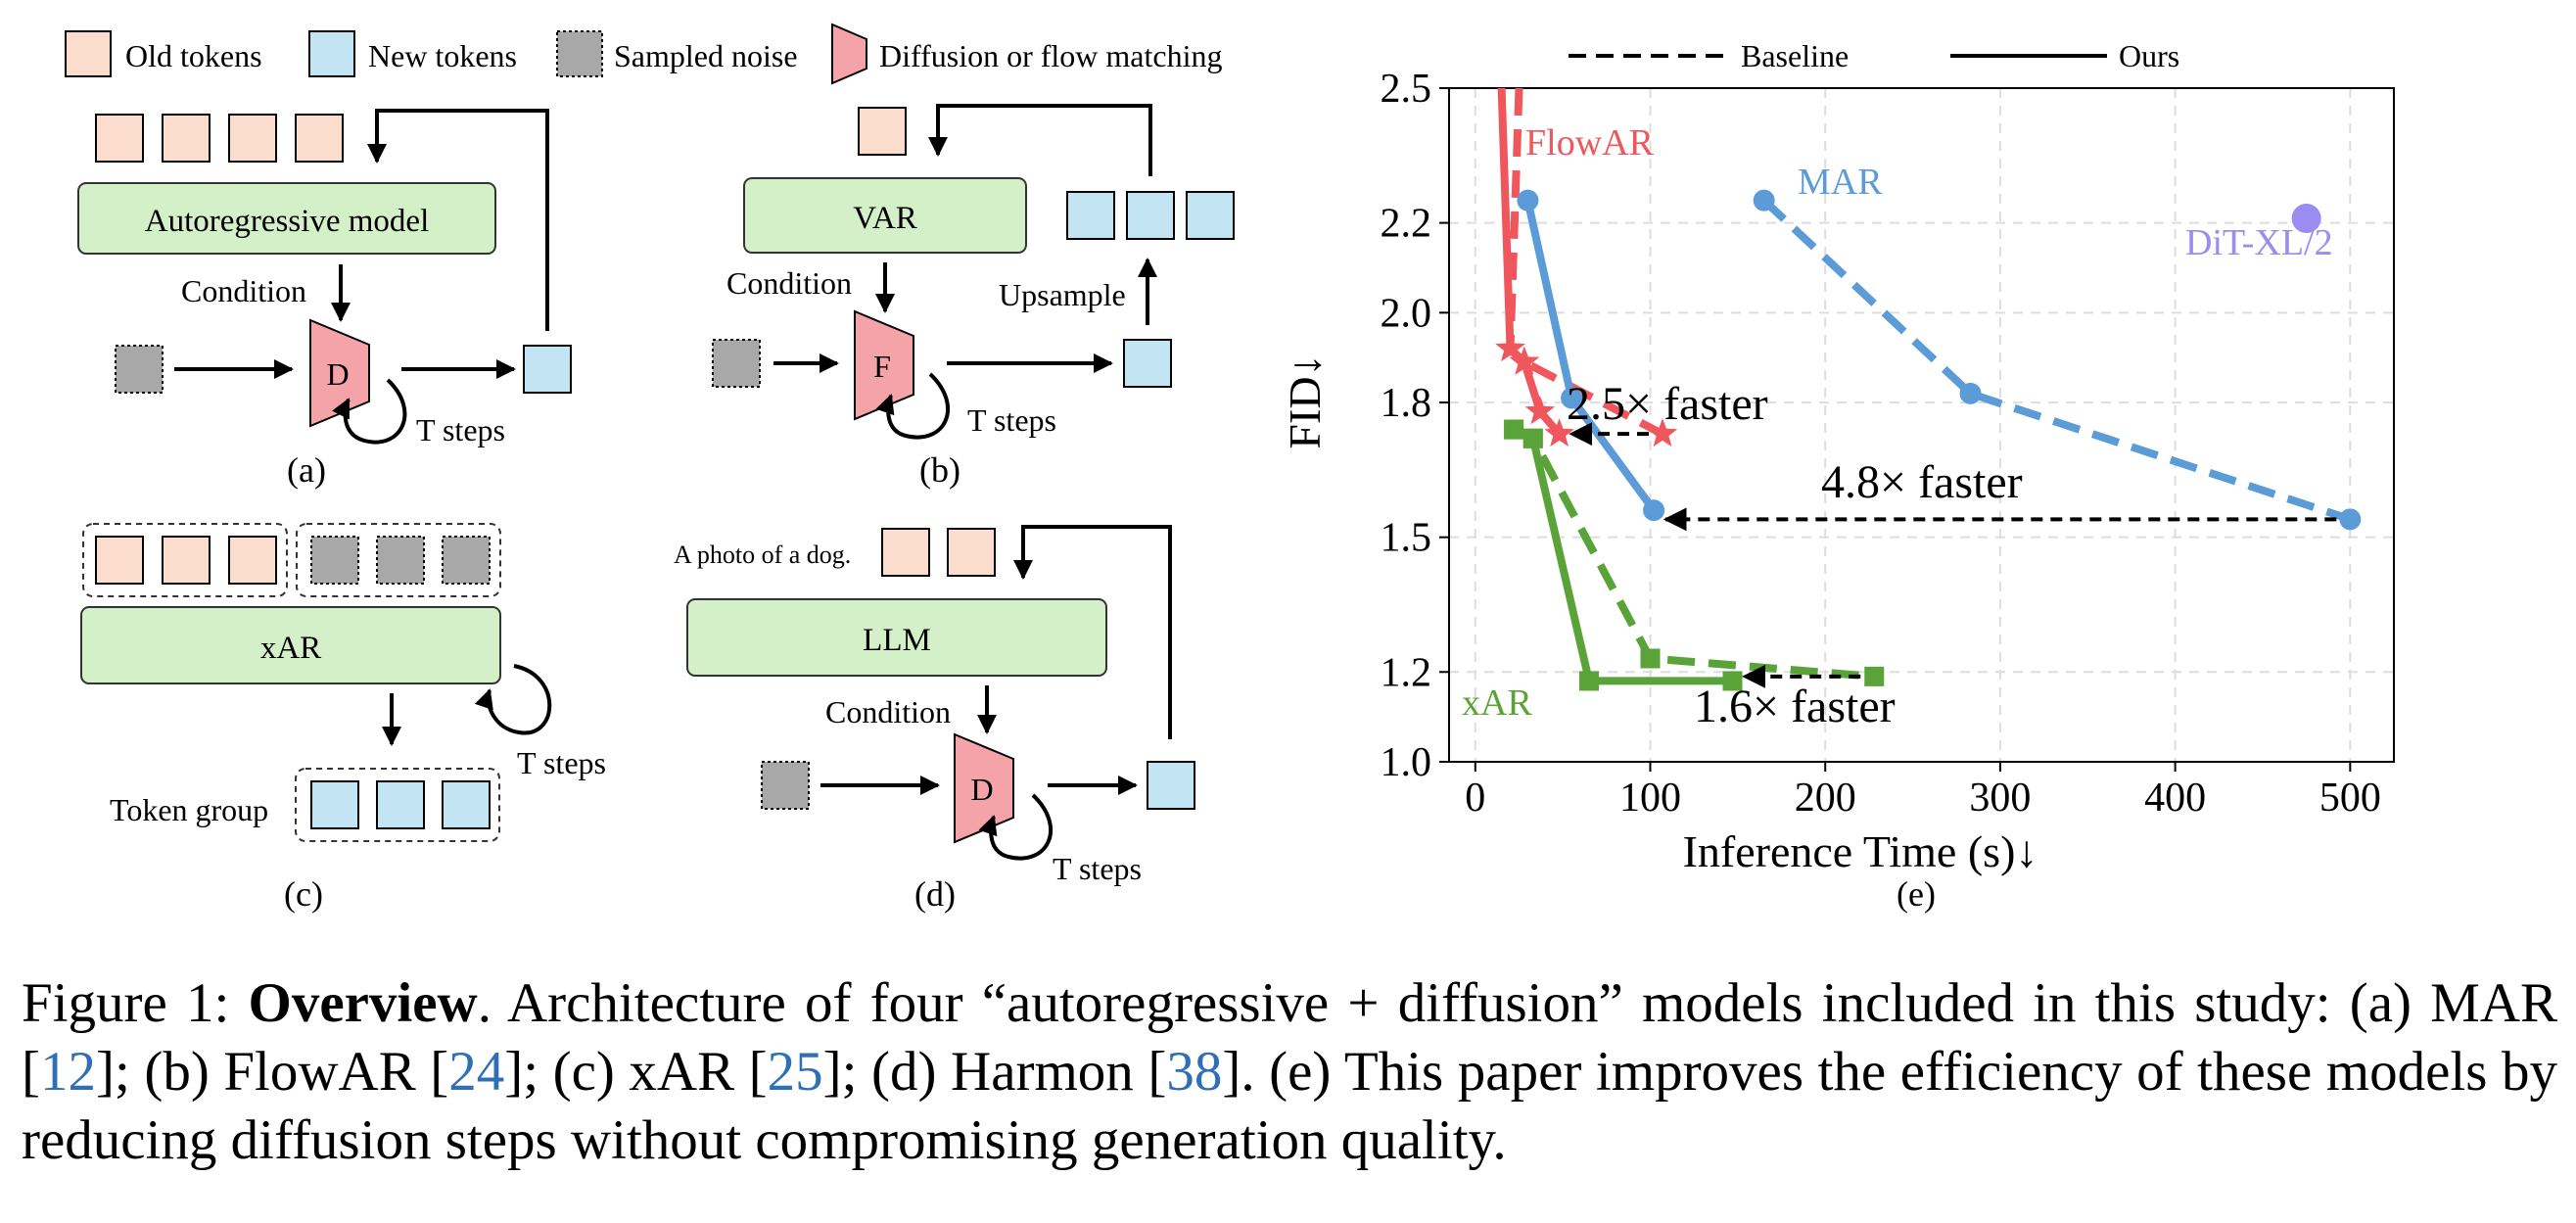 The height and width of the screenshot is (1223, 2576). What do you see at coordinates (1305, 400) in the screenshot?
I see `y-axis-label: FID↓` at bounding box center [1305, 400].